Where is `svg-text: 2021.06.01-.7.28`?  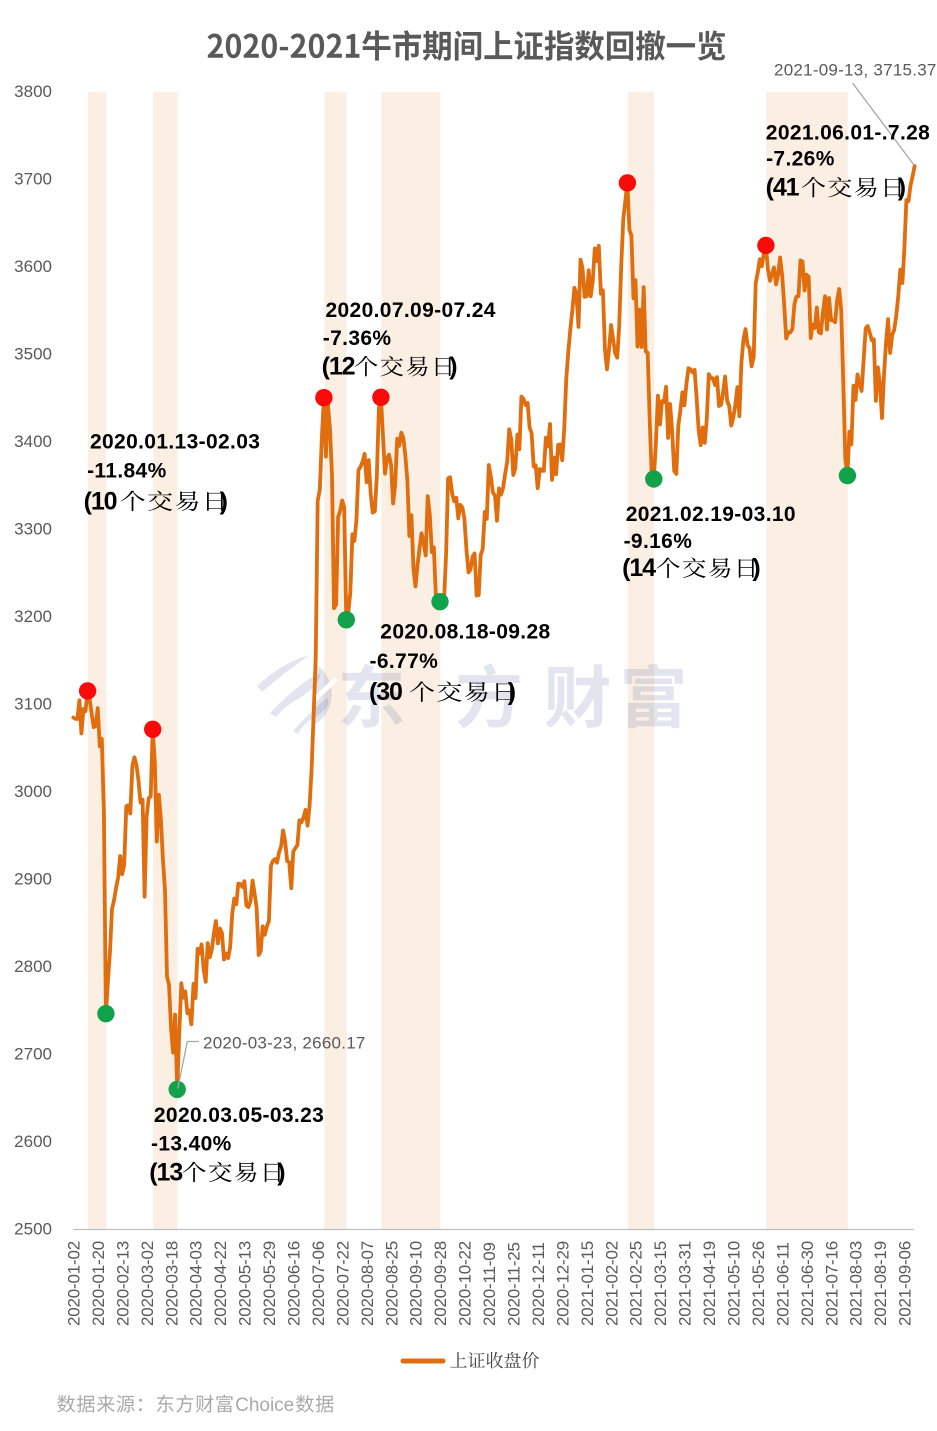 svg-text: 2021.06.01-.7.28 is located at coordinates (848, 132).